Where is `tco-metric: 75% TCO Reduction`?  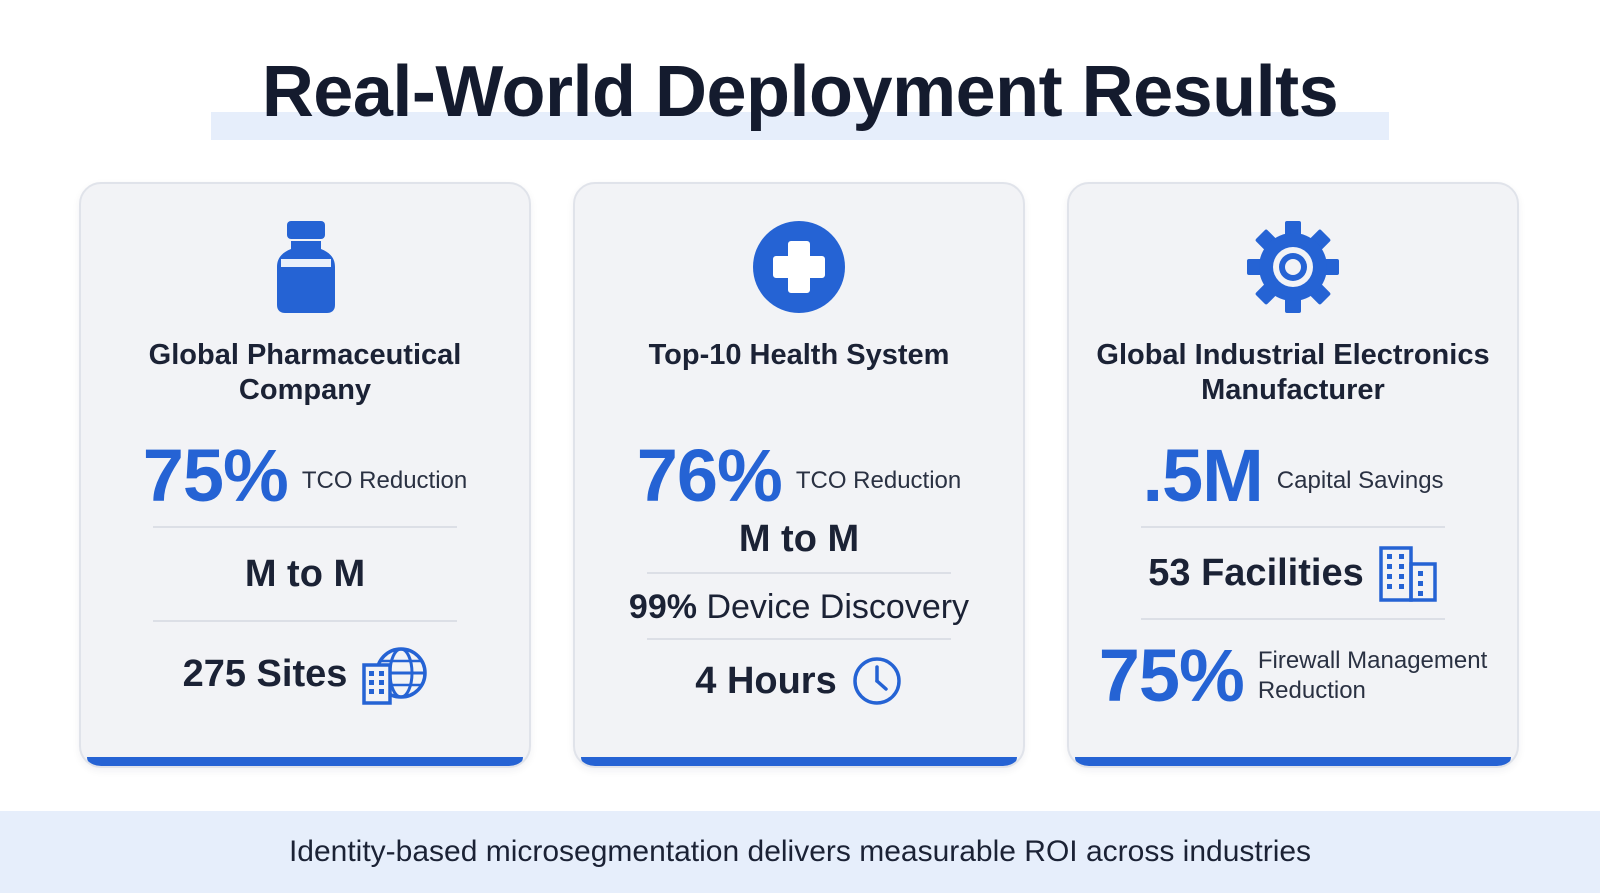
tco-metric: 75% TCO Reduction is located at coordinates (305, 476).